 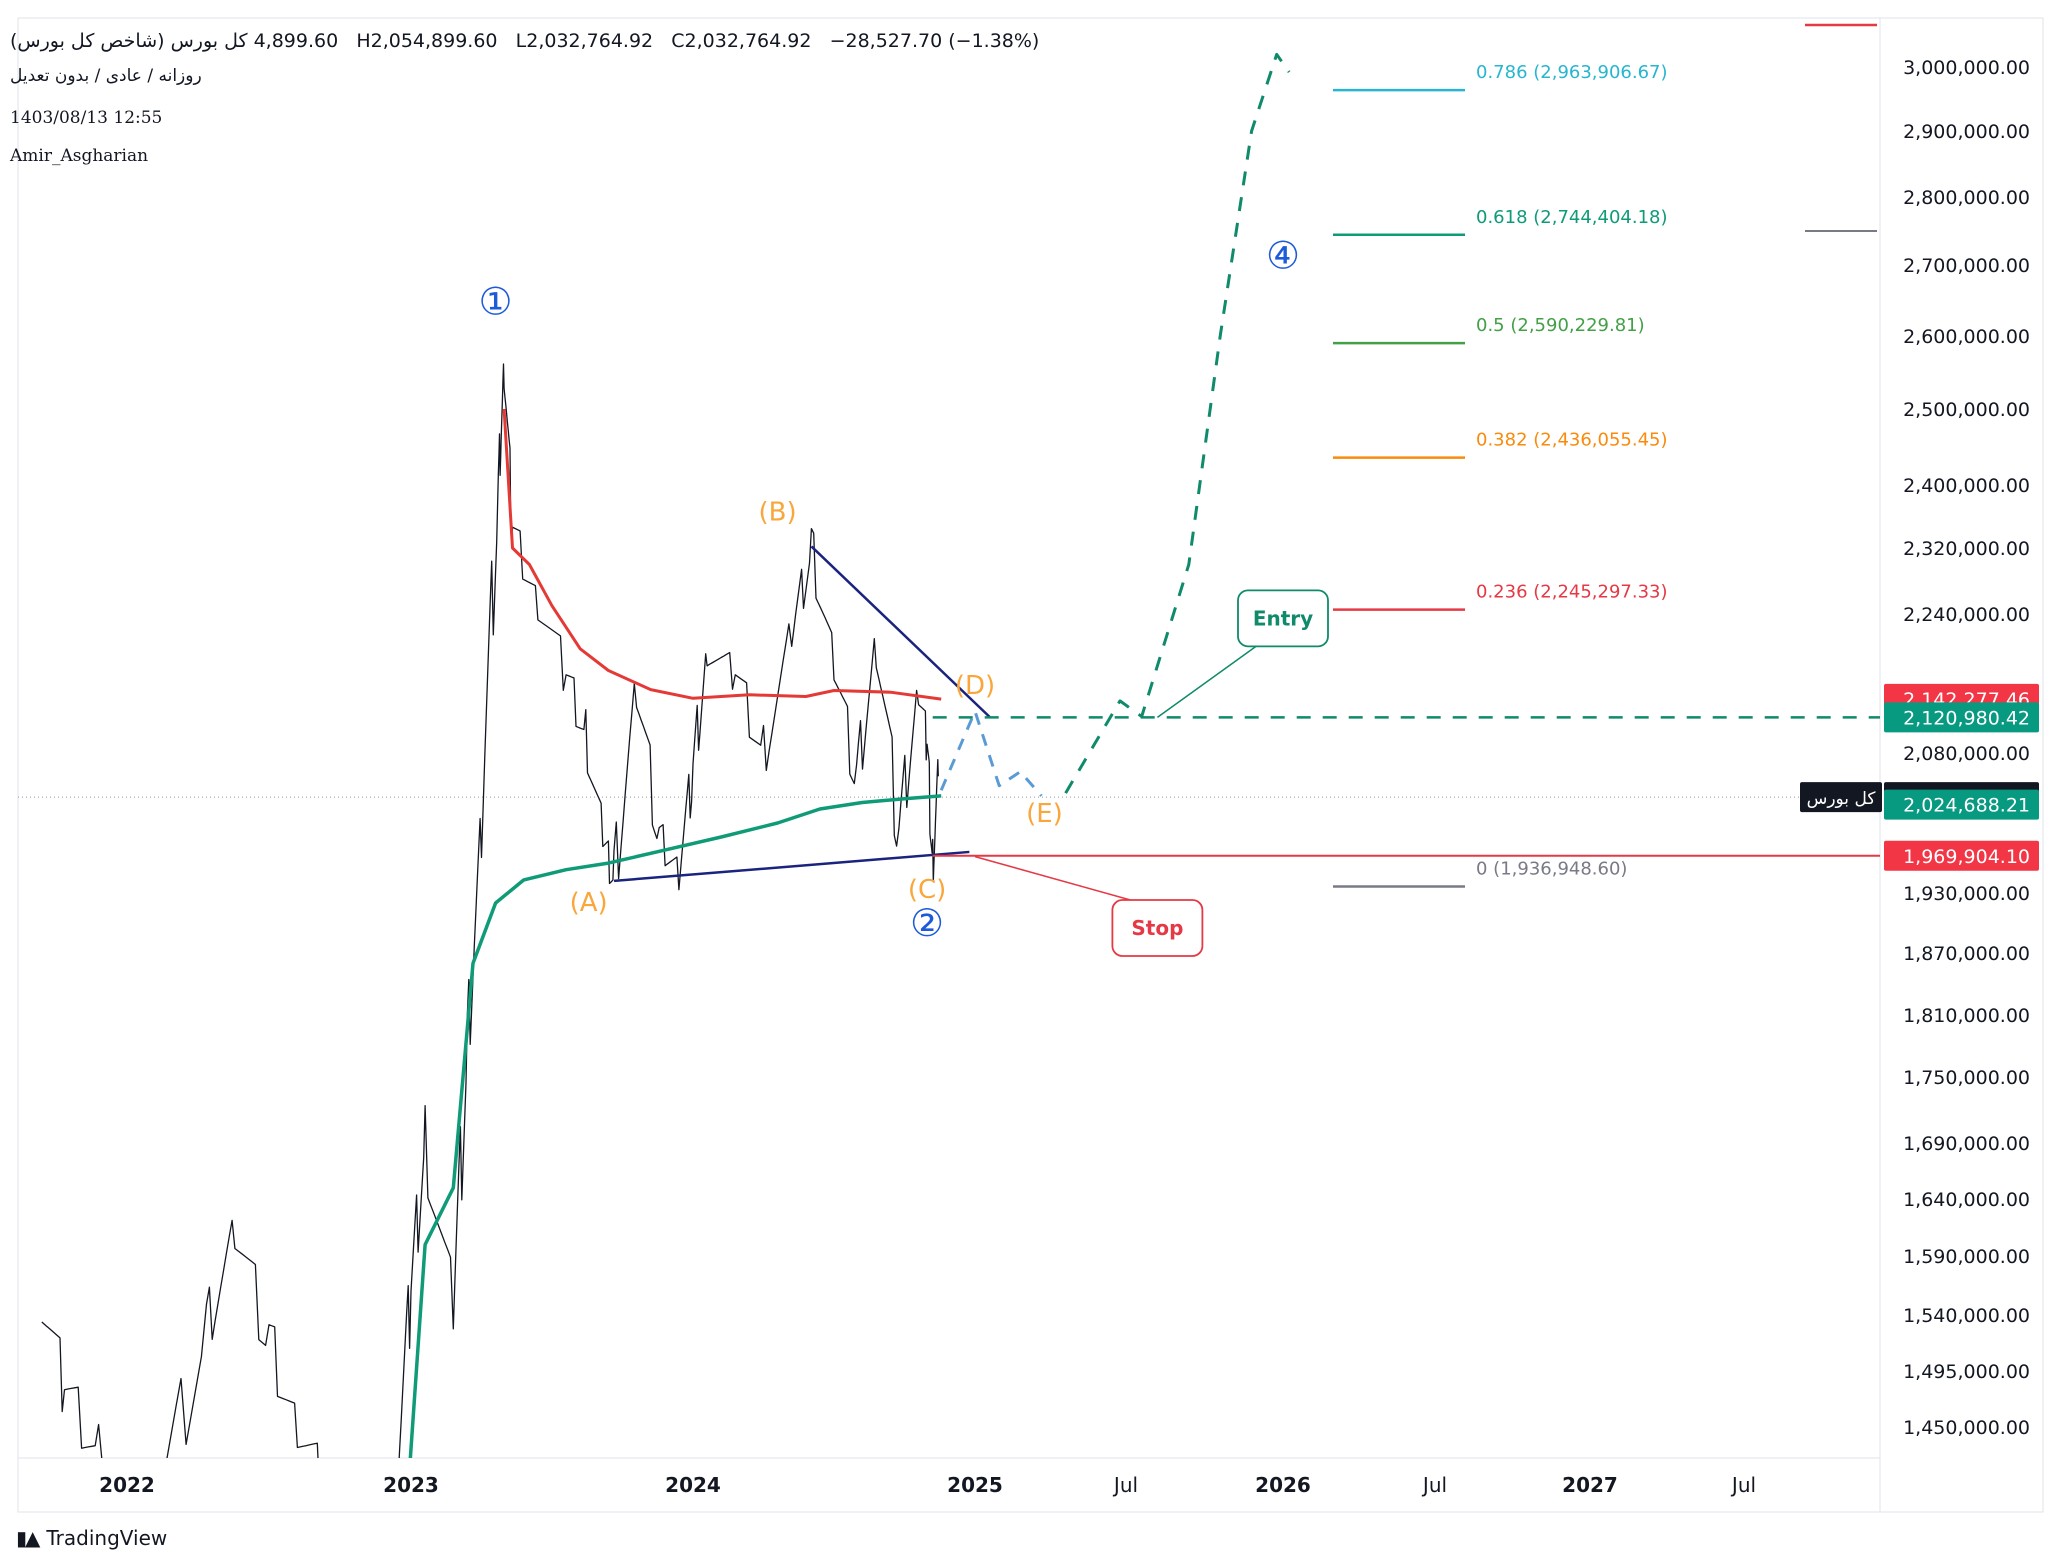 I want to click on wave-label-5: (C), so click(x=927, y=890).